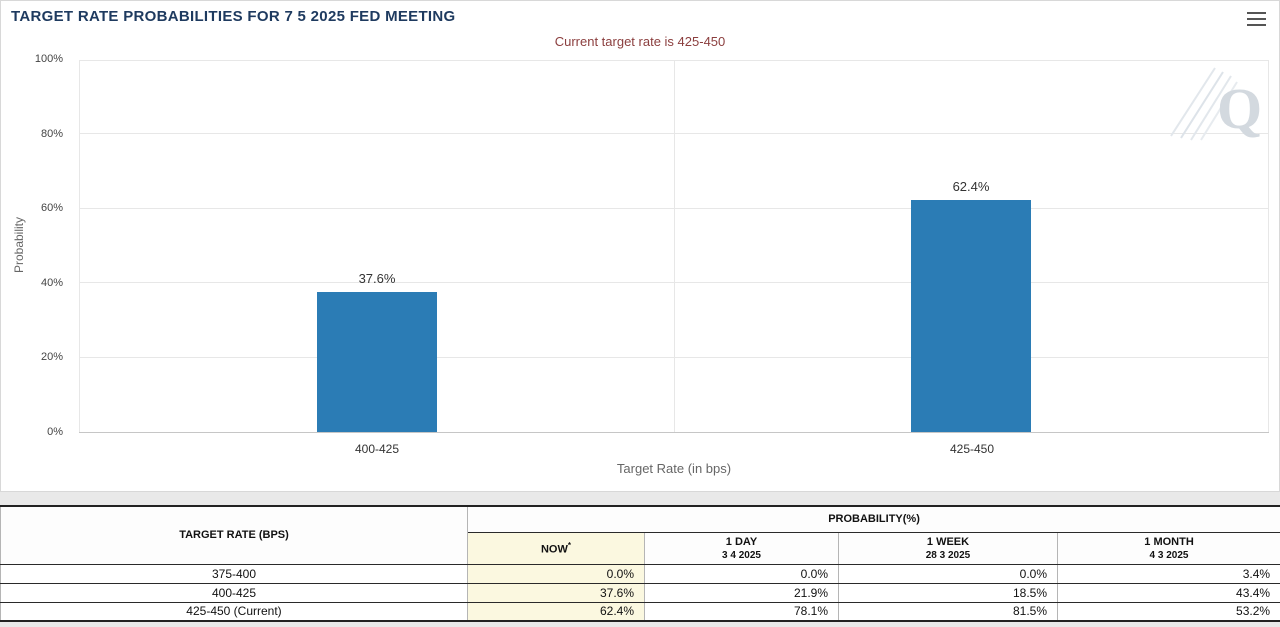  I want to click on month-value-cell: 53.2%, so click(1168, 611).